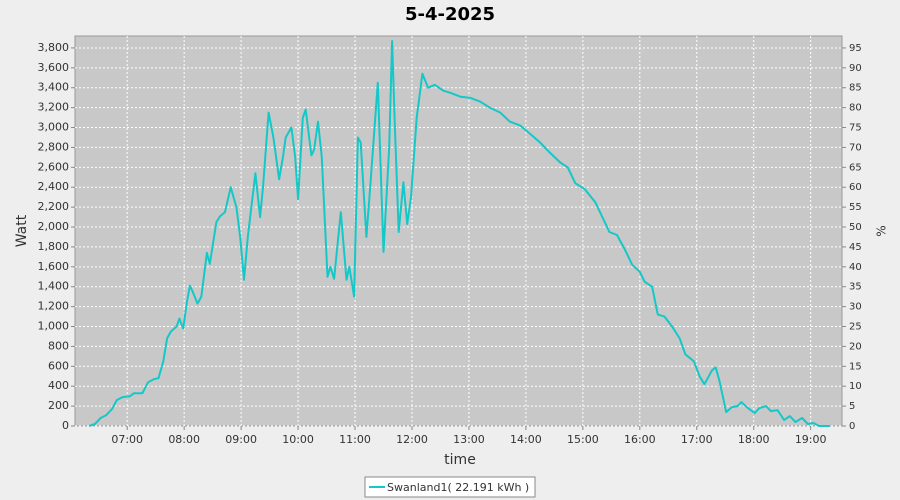 The image size is (900, 500). I want to click on y2-tick-label: 30, so click(855, 307).